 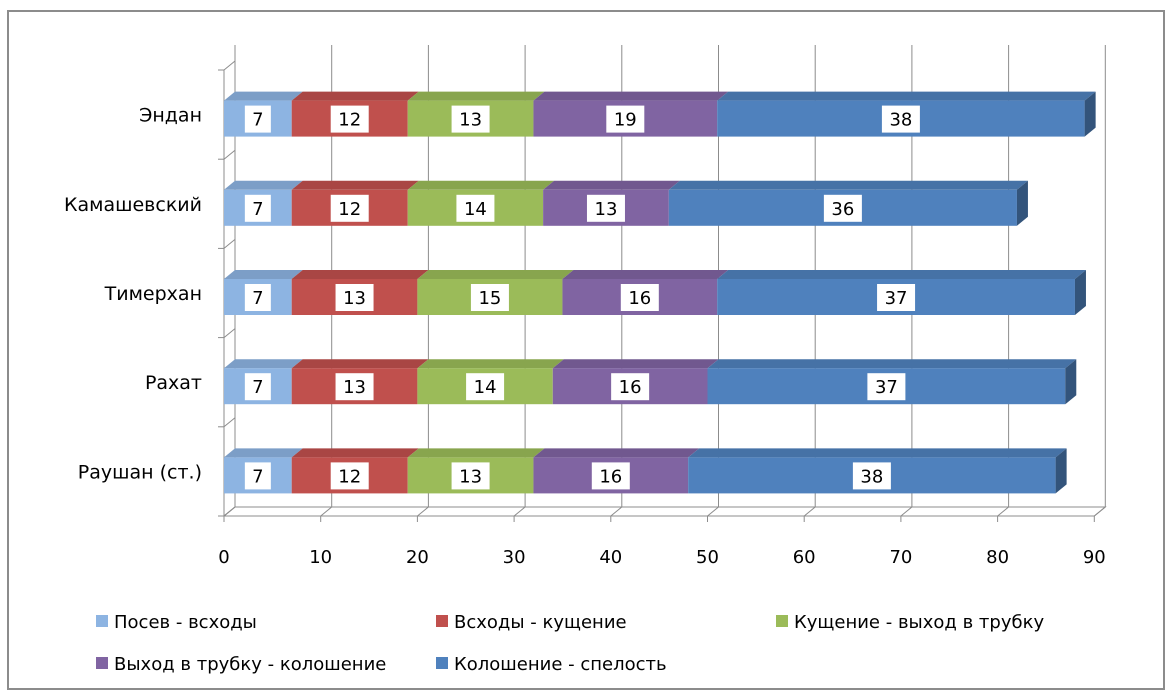 I want to click on category-label: Камашевский, so click(x=133, y=205).